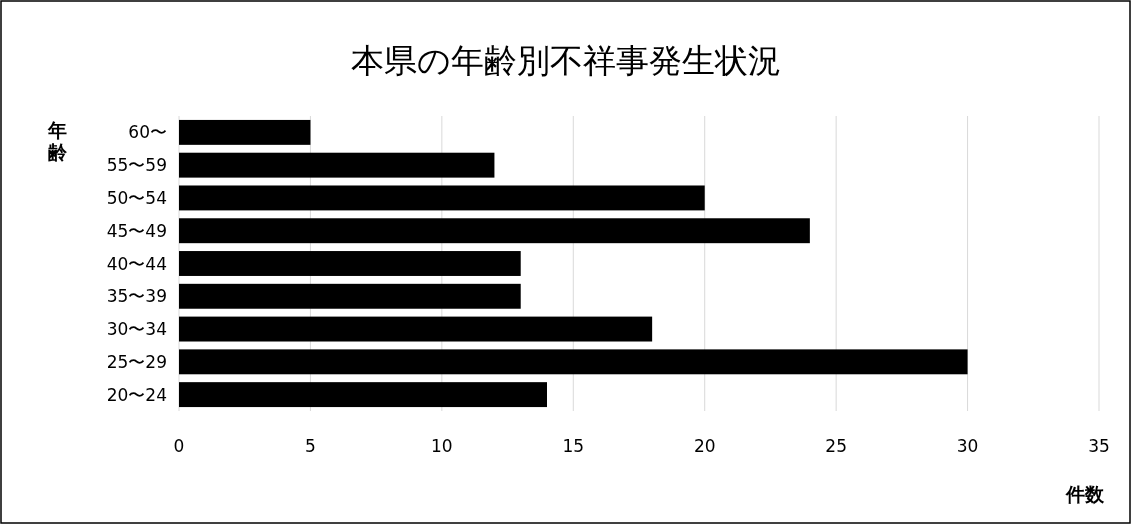 The height and width of the screenshot is (524, 1131). What do you see at coordinates (136, 263) in the screenshot?
I see `y-tick-label: 40〜44` at bounding box center [136, 263].